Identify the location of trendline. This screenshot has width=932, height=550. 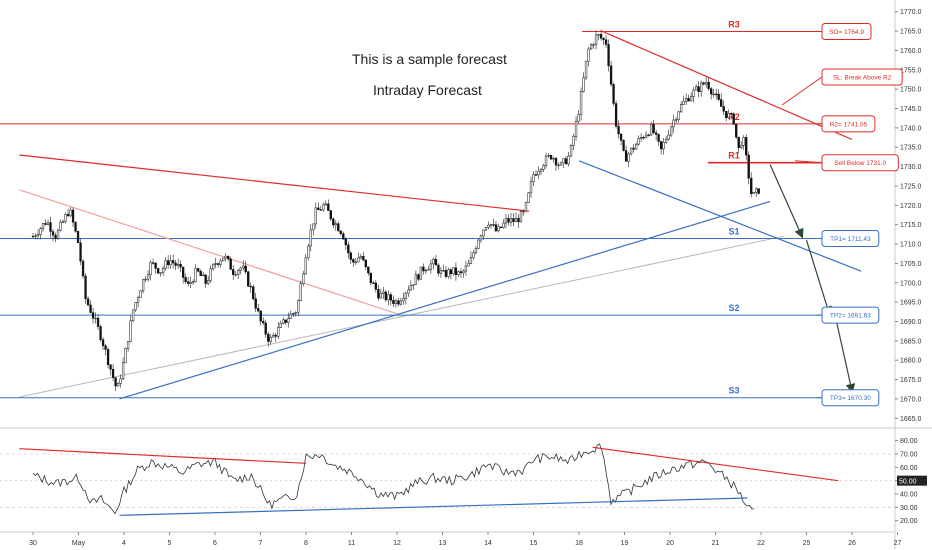
(274, 183).